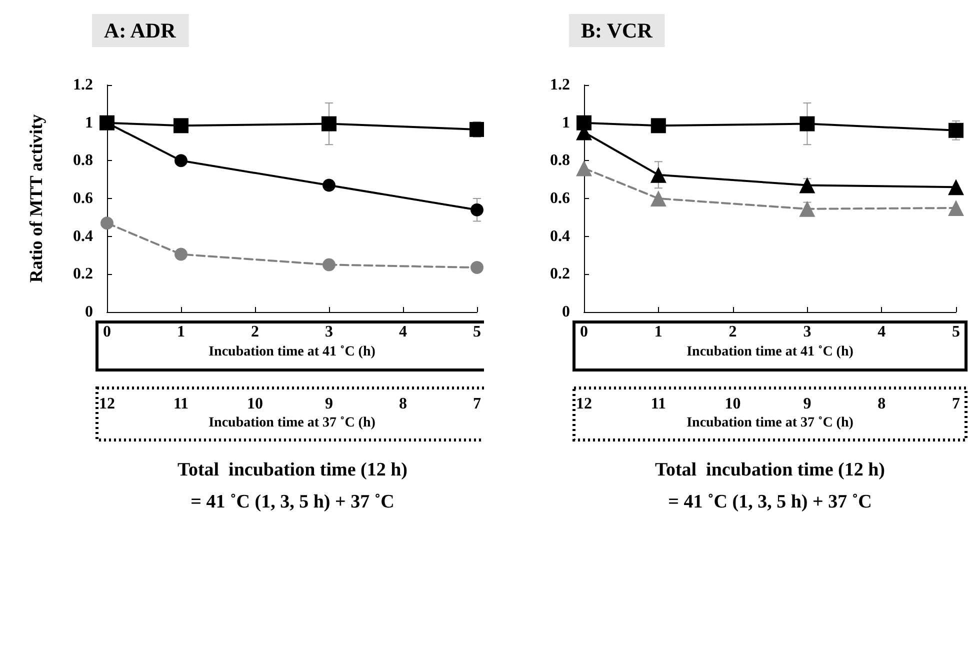 This screenshot has height=666, width=968. Describe the element at coordinates (617, 30) in the screenshot. I see `chart-title: B: VCR` at that location.